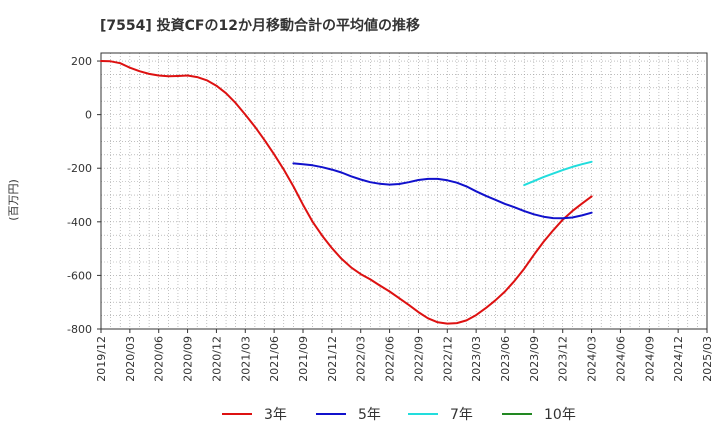  Describe the element at coordinates (592, 359) in the screenshot. I see `x-tick-label: 2024/03` at that location.